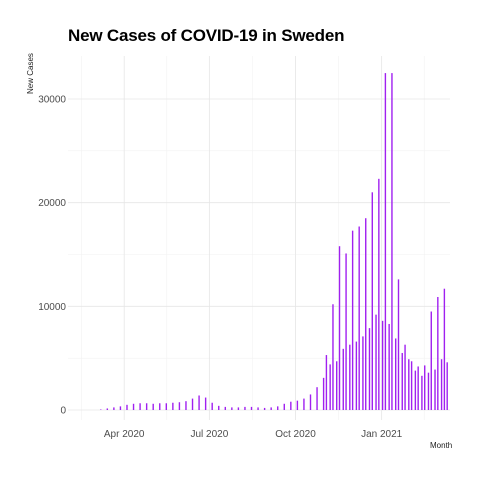 The width and height of the screenshot is (480, 480). I want to click on x-tick-label: Apr 2020, so click(124, 434).